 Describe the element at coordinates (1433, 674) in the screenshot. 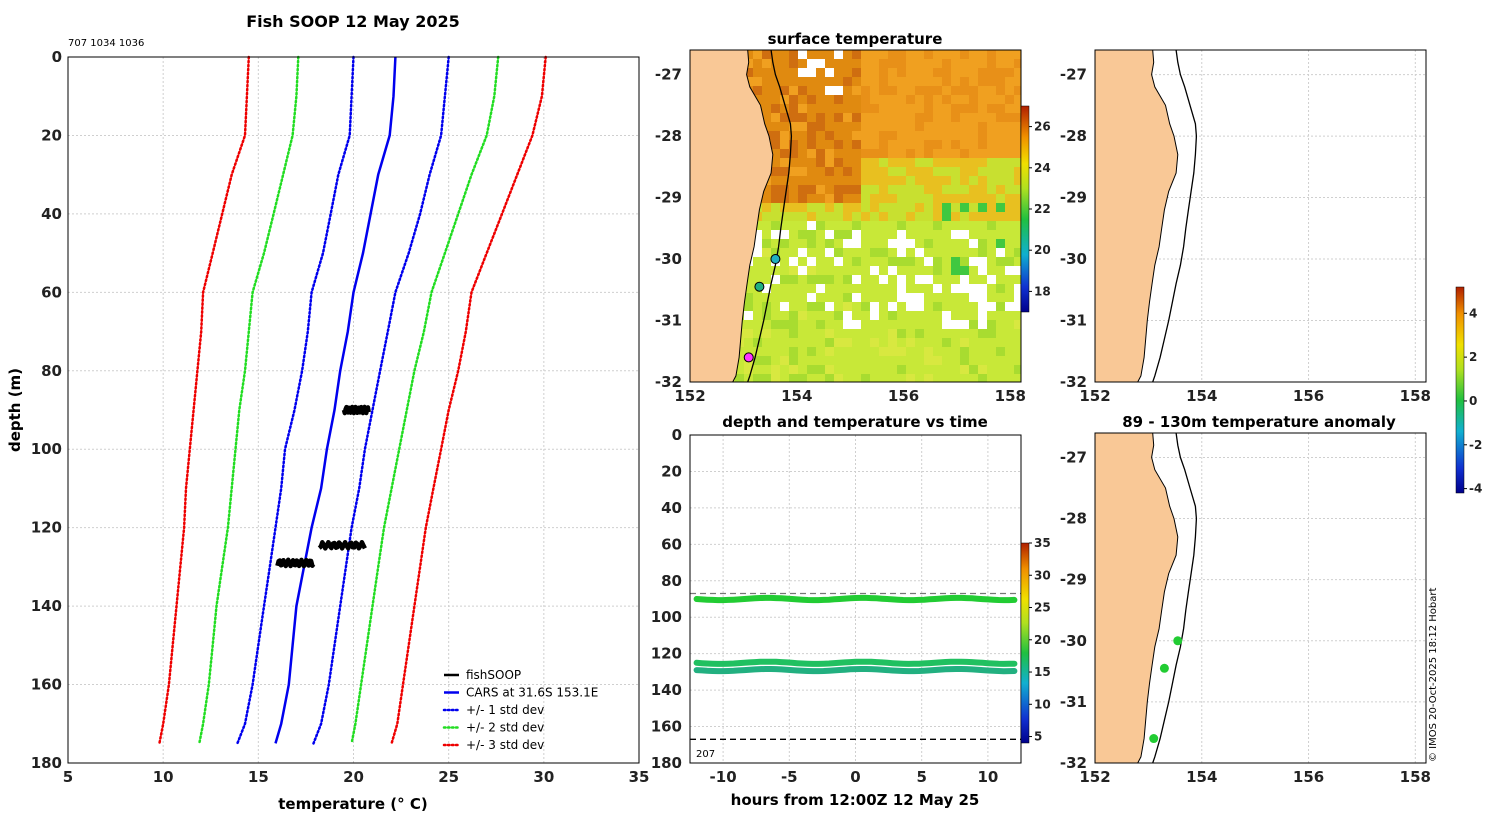

I see `copyright: © IMOS 20-Oct-2025 18:12 Hobart` at that location.